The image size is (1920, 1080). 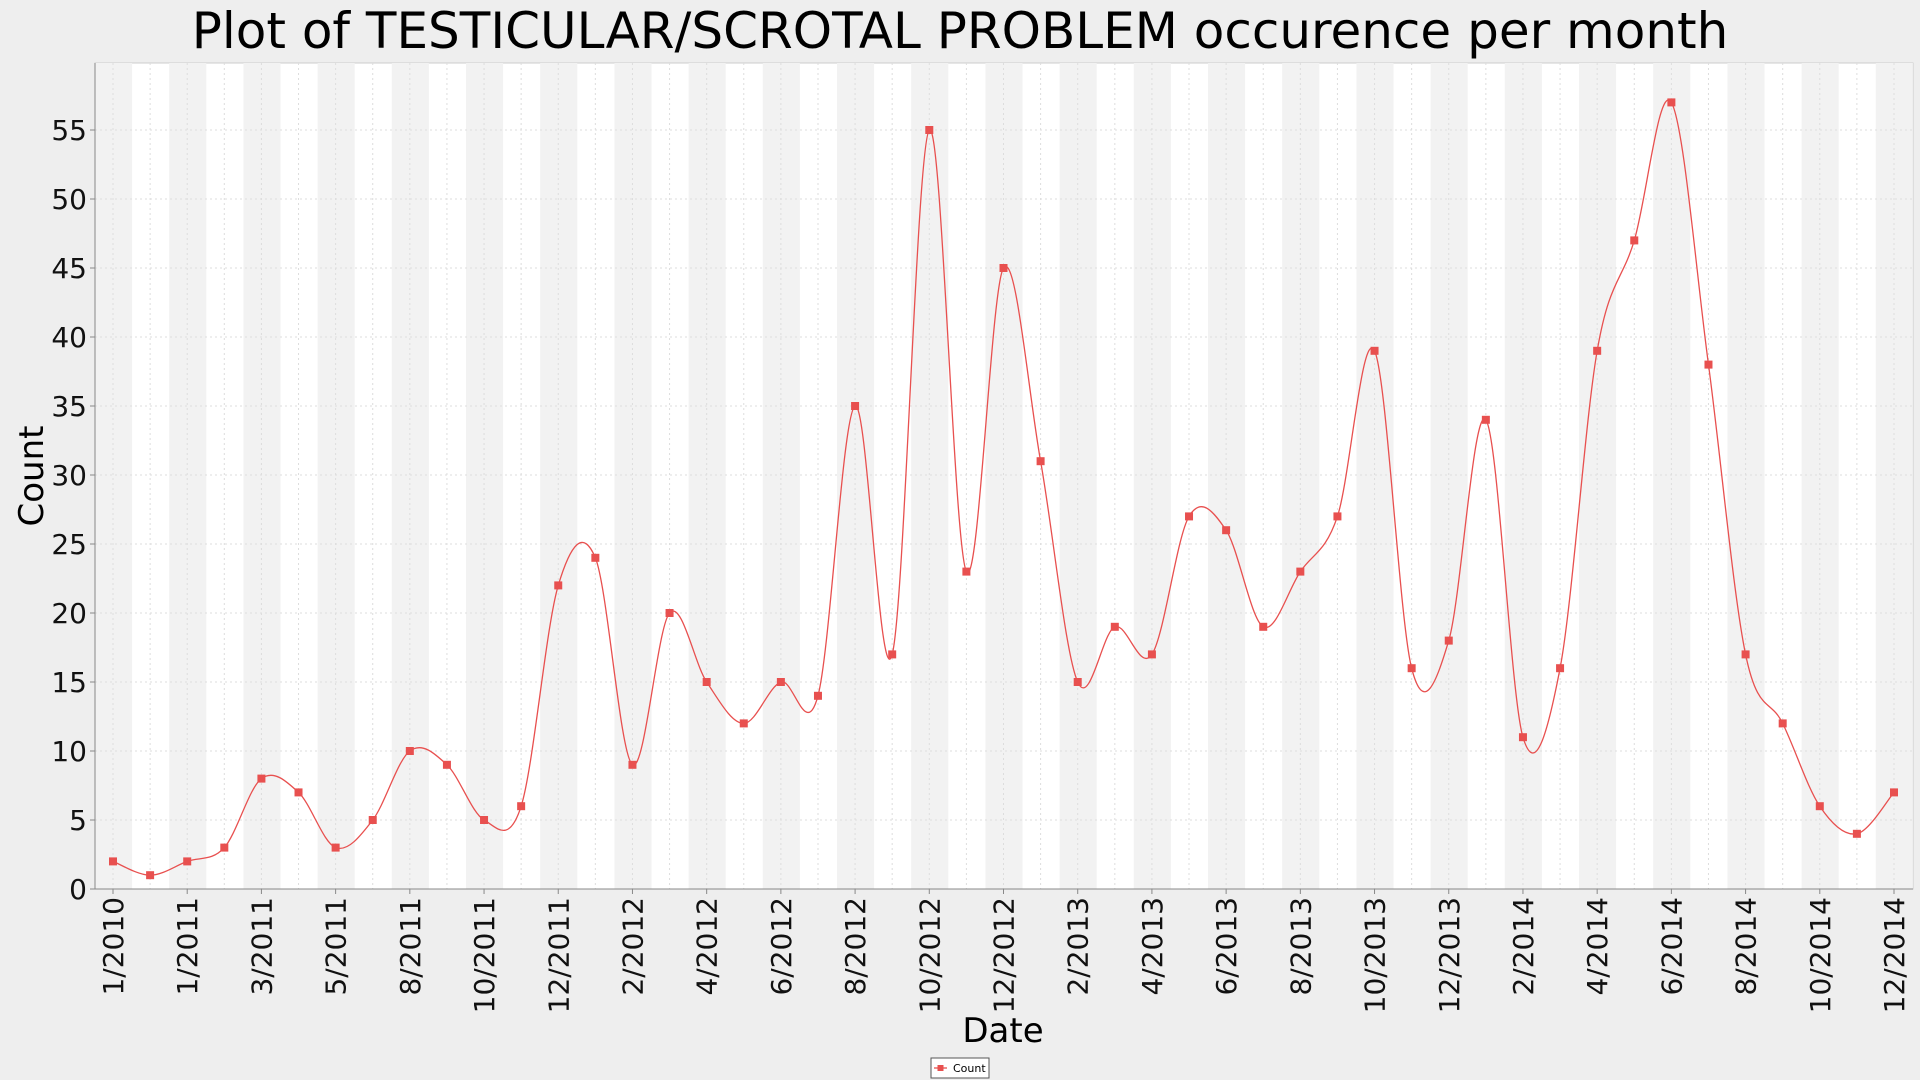 I want to click on y-tick-label: 30, so click(x=69, y=475).